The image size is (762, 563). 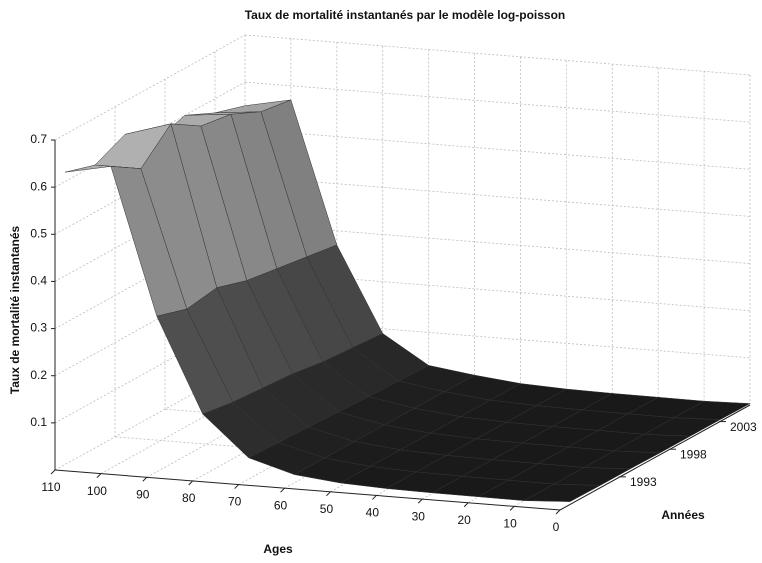 I want to click on x-axis-label: Ages, so click(x=278, y=549).